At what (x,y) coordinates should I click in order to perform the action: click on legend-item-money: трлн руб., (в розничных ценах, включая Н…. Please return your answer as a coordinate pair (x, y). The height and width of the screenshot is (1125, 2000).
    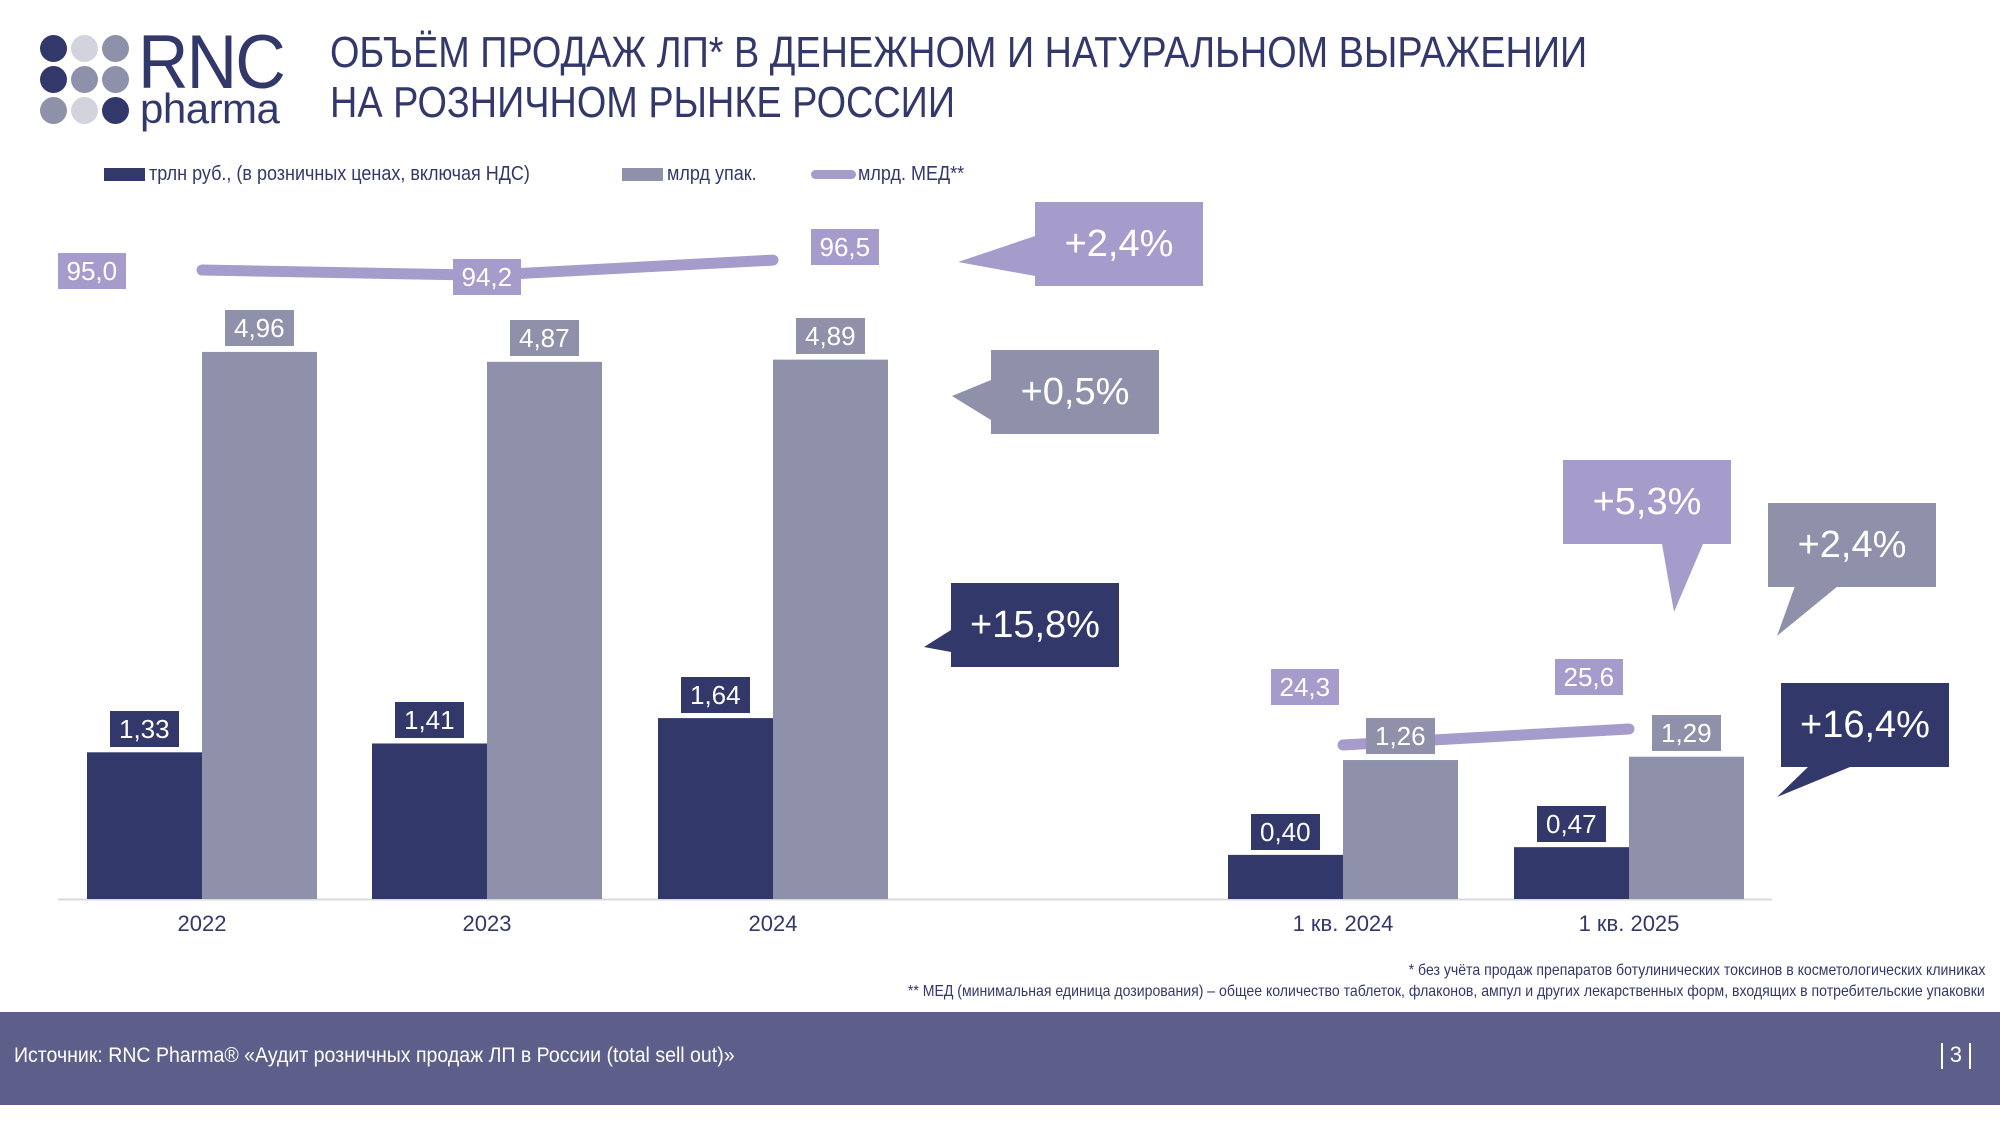
    Looking at the image, I should click on (338, 174).